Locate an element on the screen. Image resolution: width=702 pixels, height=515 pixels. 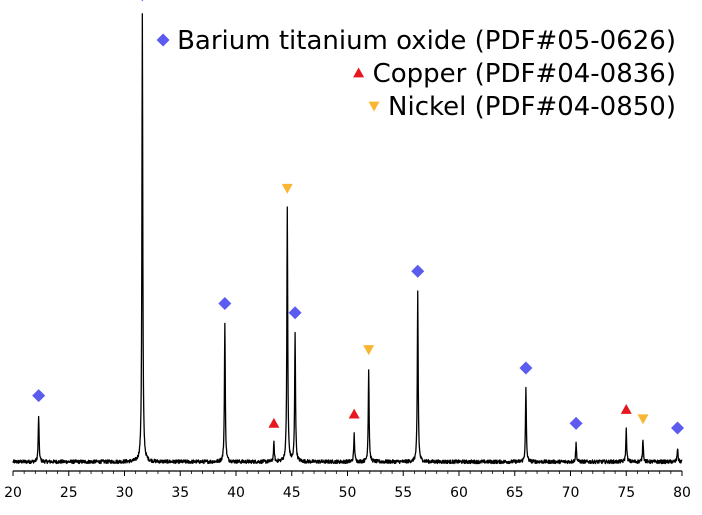
legend-label: Nickel (PDF#04-0850) is located at coordinates (532, 107).